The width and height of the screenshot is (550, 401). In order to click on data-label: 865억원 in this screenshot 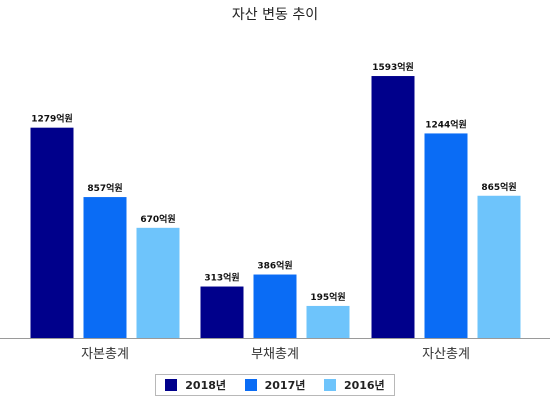, I will do `click(498, 187)`.